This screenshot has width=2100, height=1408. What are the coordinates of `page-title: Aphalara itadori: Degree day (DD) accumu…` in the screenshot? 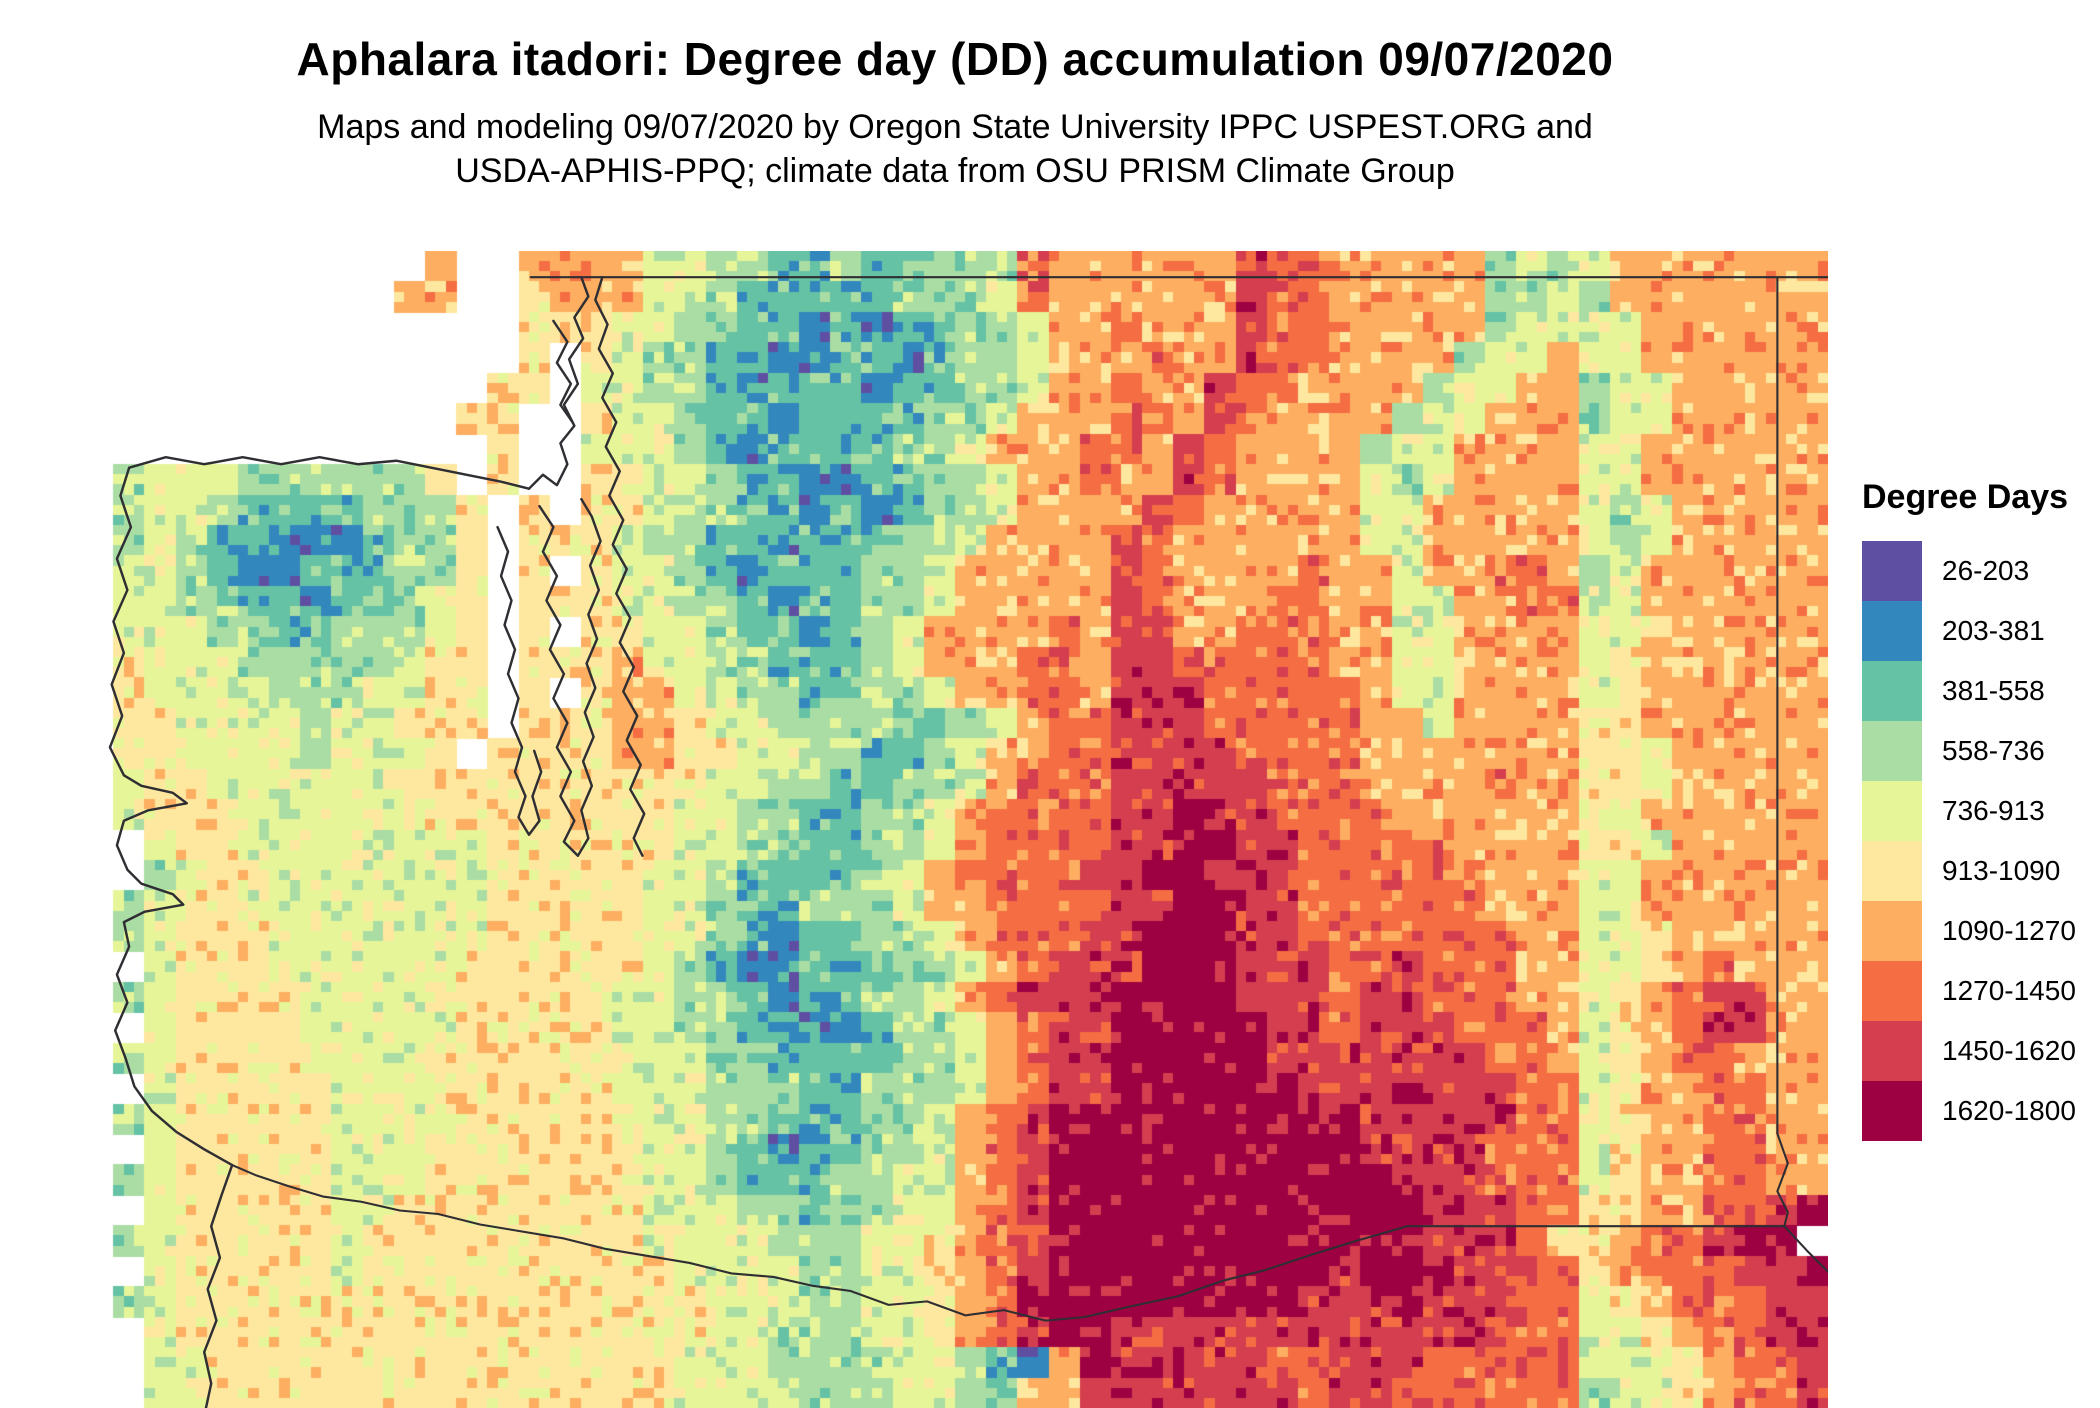 It's located at (955, 59).